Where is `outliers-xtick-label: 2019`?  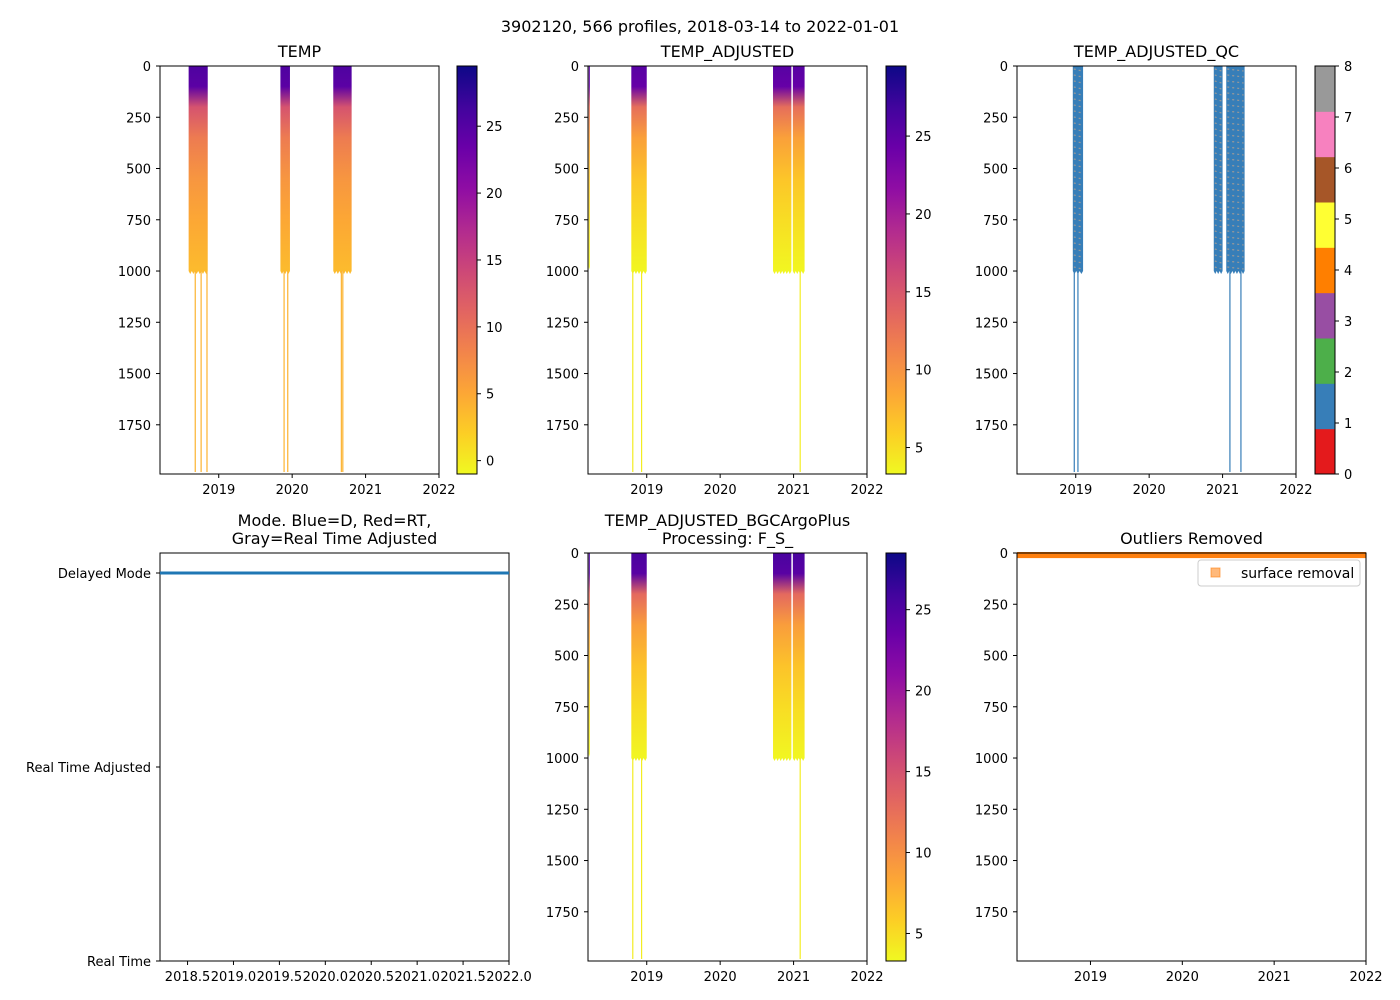 outliers-xtick-label: 2019 is located at coordinates (1090, 977).